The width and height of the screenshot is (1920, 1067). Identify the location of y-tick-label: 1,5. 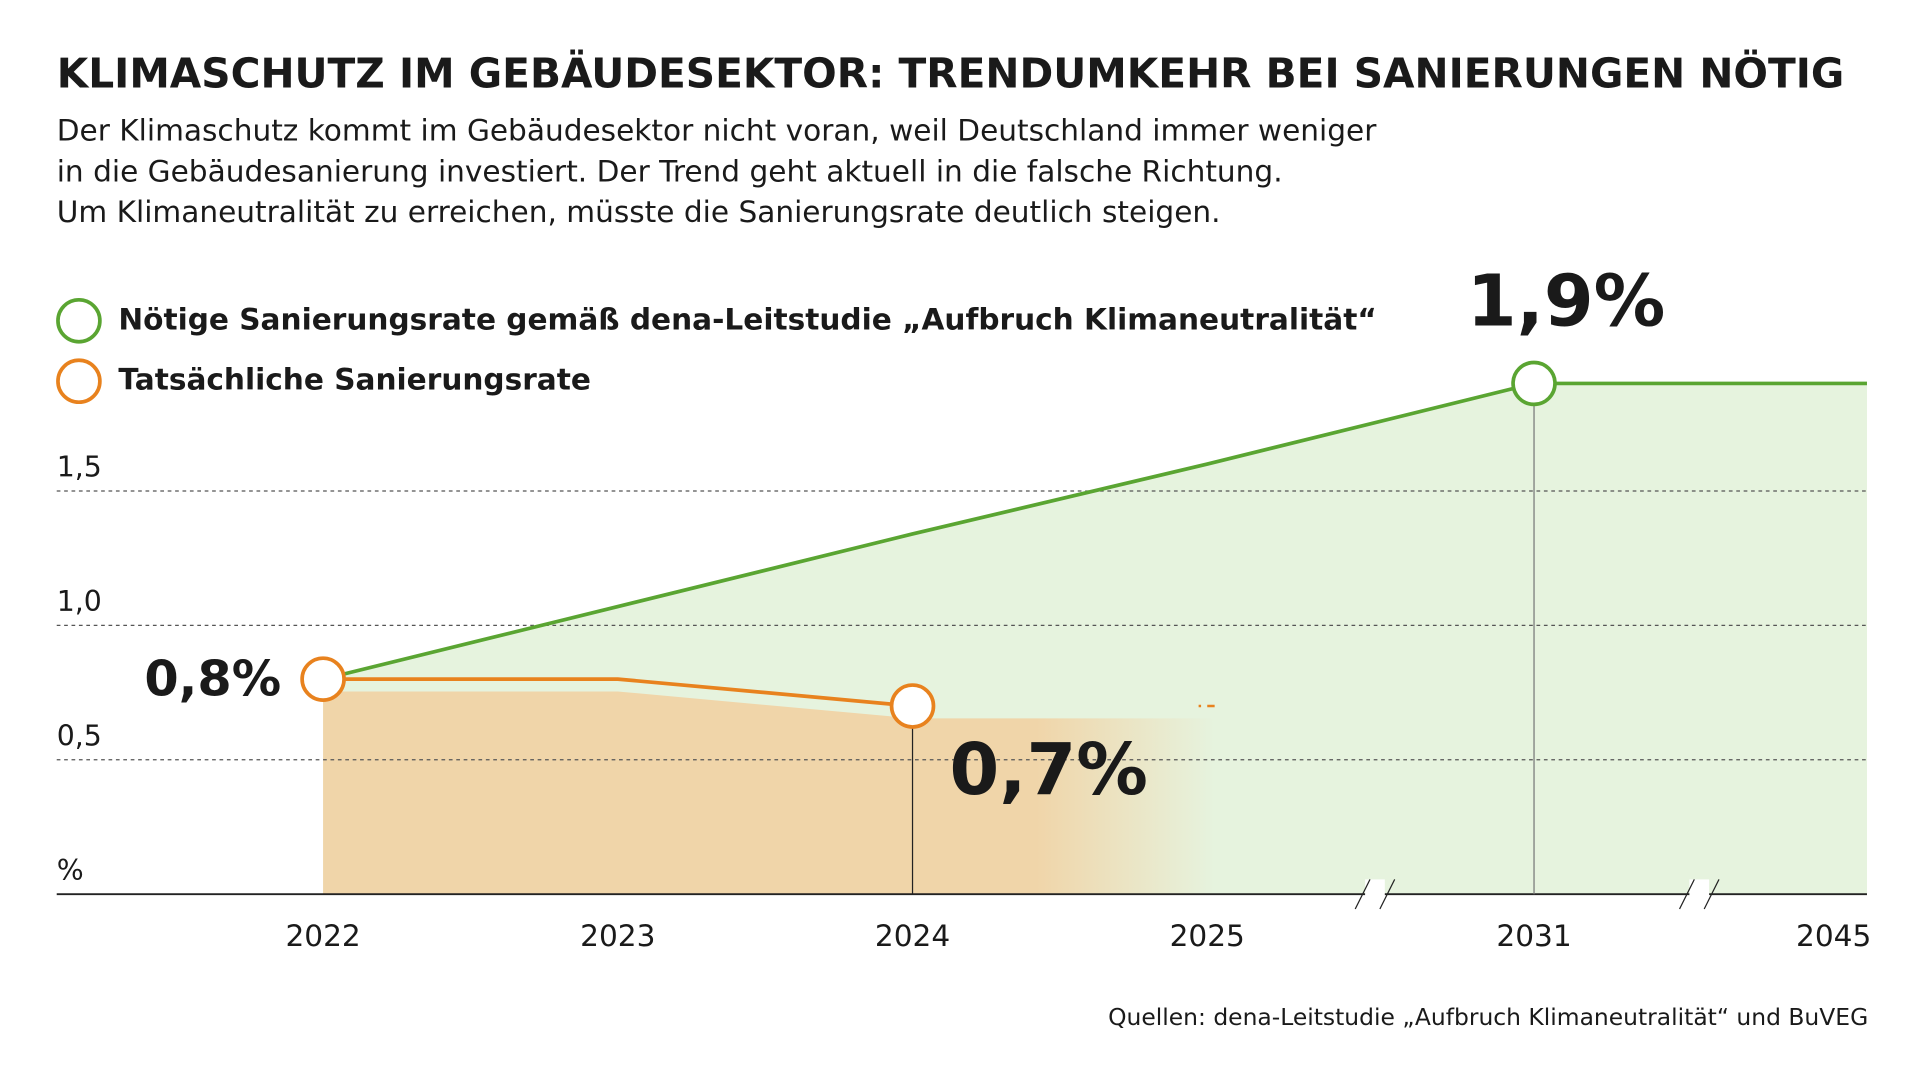
(79, 467).